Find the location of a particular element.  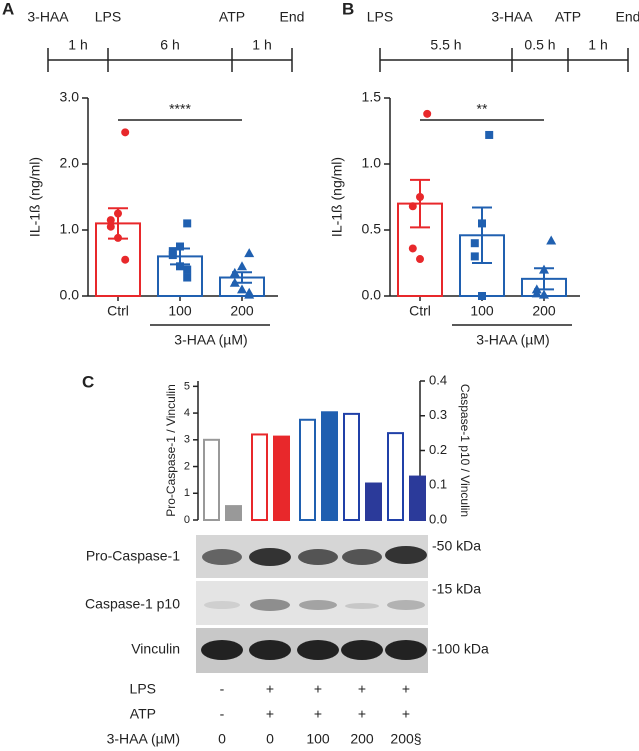

y2-tick-label: 0.0 is located at coordinates (438, 518).